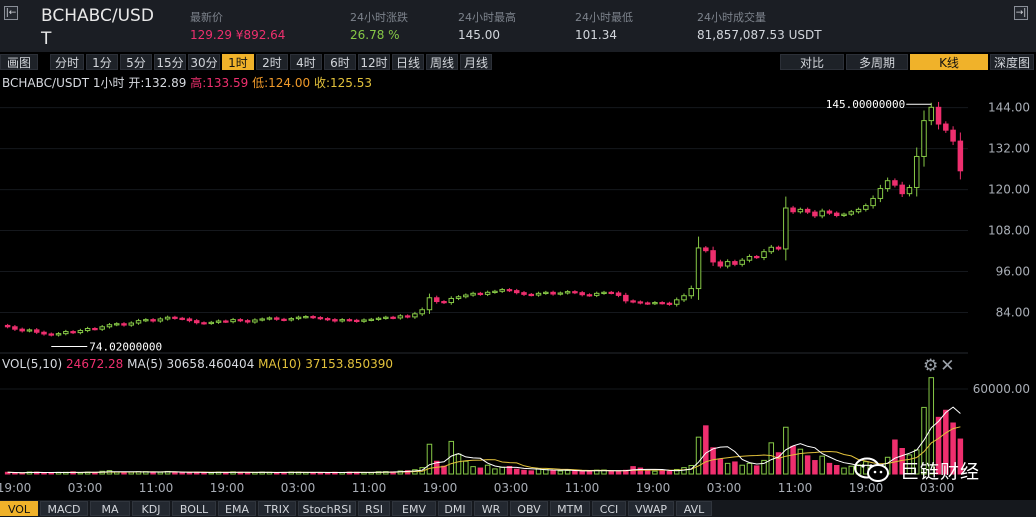 Image resolution: width=1036 pixels, height=517 pixels. I want to click on period-label: 1小时, so click(108, 83).